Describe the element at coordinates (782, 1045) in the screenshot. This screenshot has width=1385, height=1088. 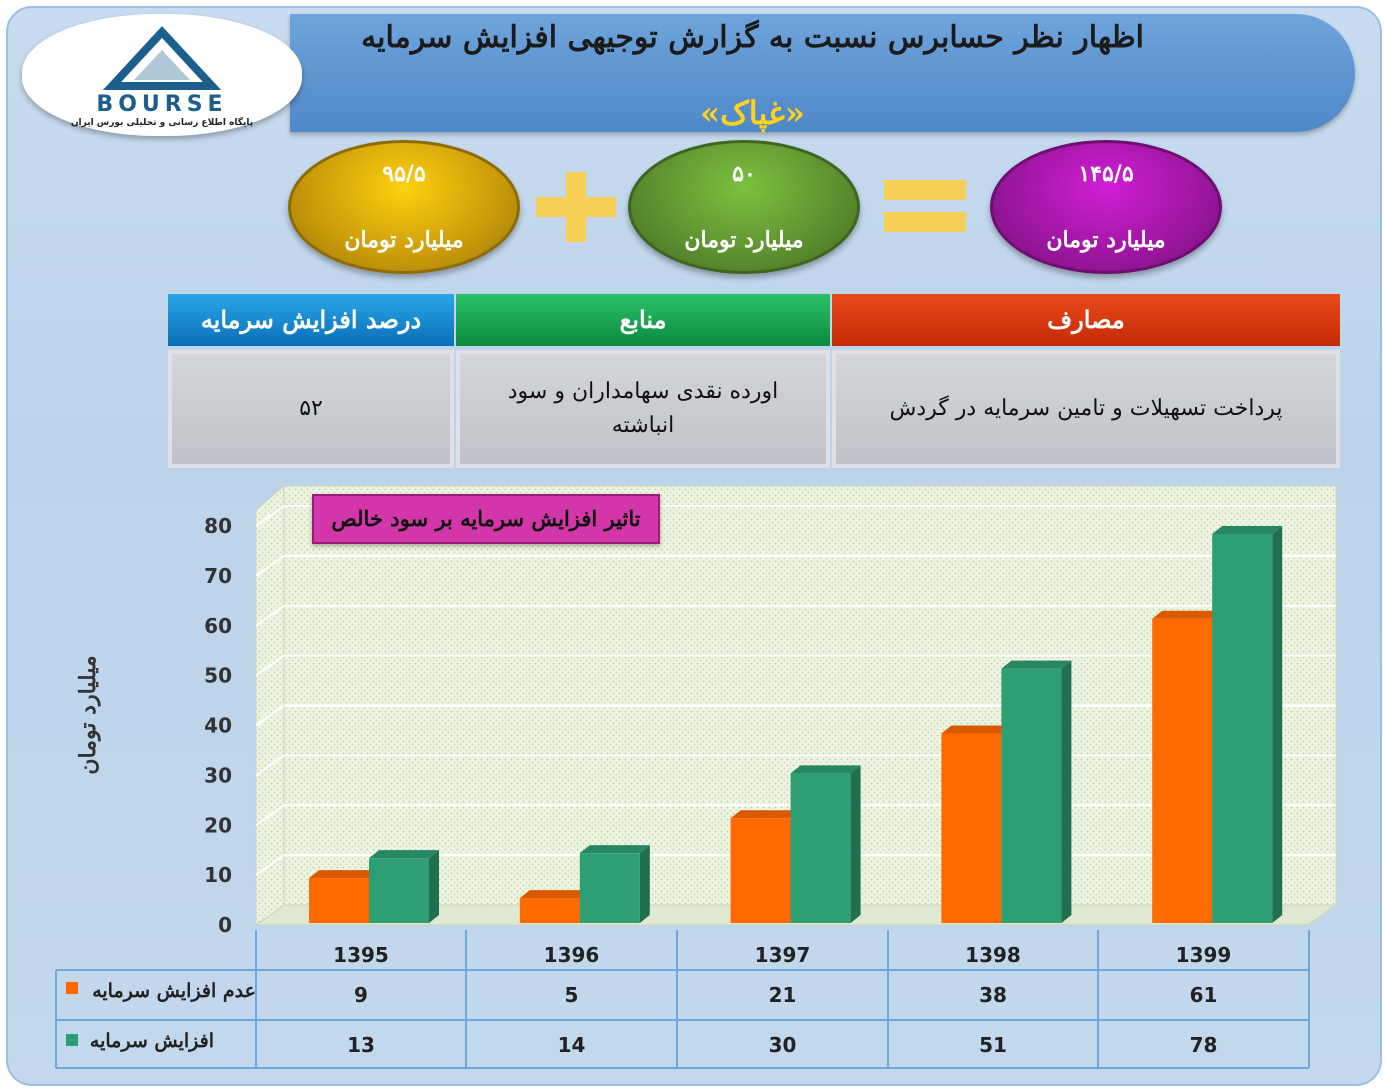
I see `data-label-increase: 30` at that location.